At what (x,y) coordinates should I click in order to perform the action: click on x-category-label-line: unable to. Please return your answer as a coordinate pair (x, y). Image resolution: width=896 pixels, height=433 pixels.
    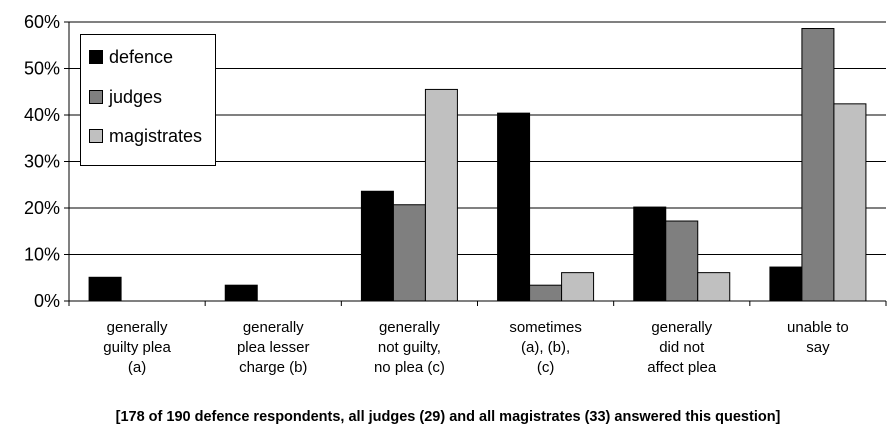
    Looking at the image, I should click on (818, 327).